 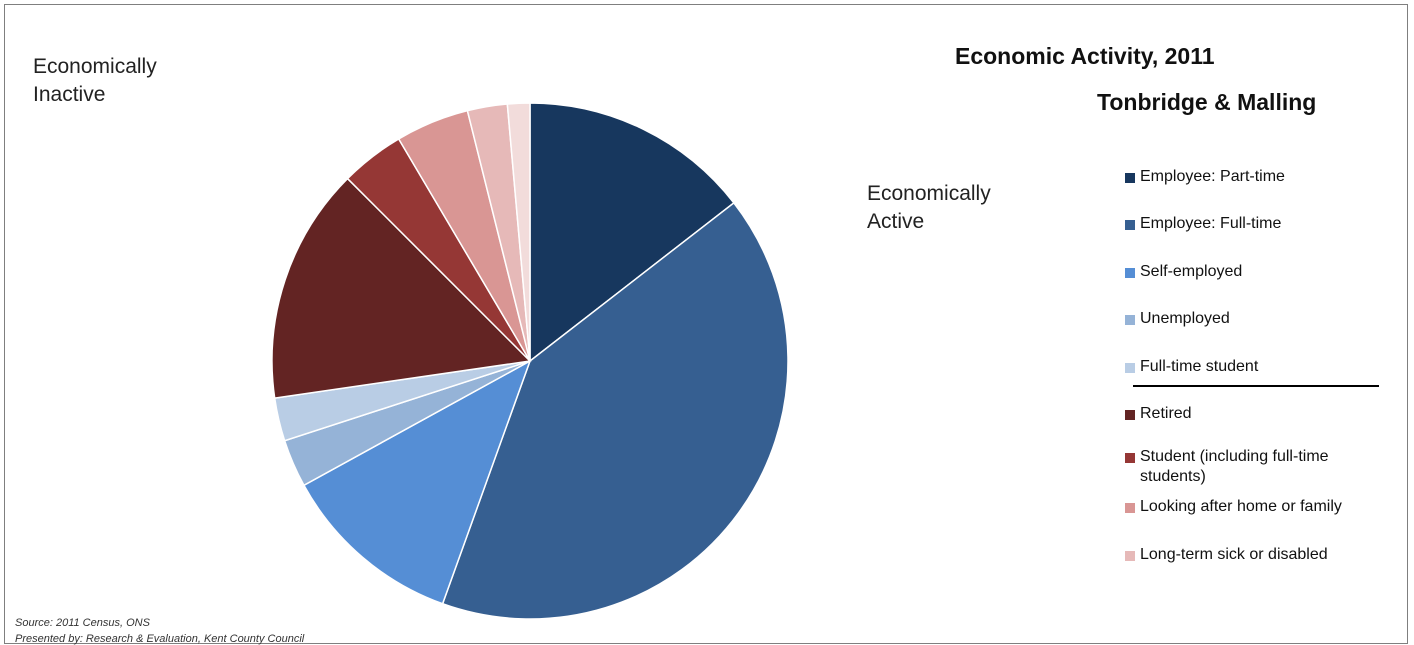 I want to click on pie-slice-retired, so click(x=401, y=288).